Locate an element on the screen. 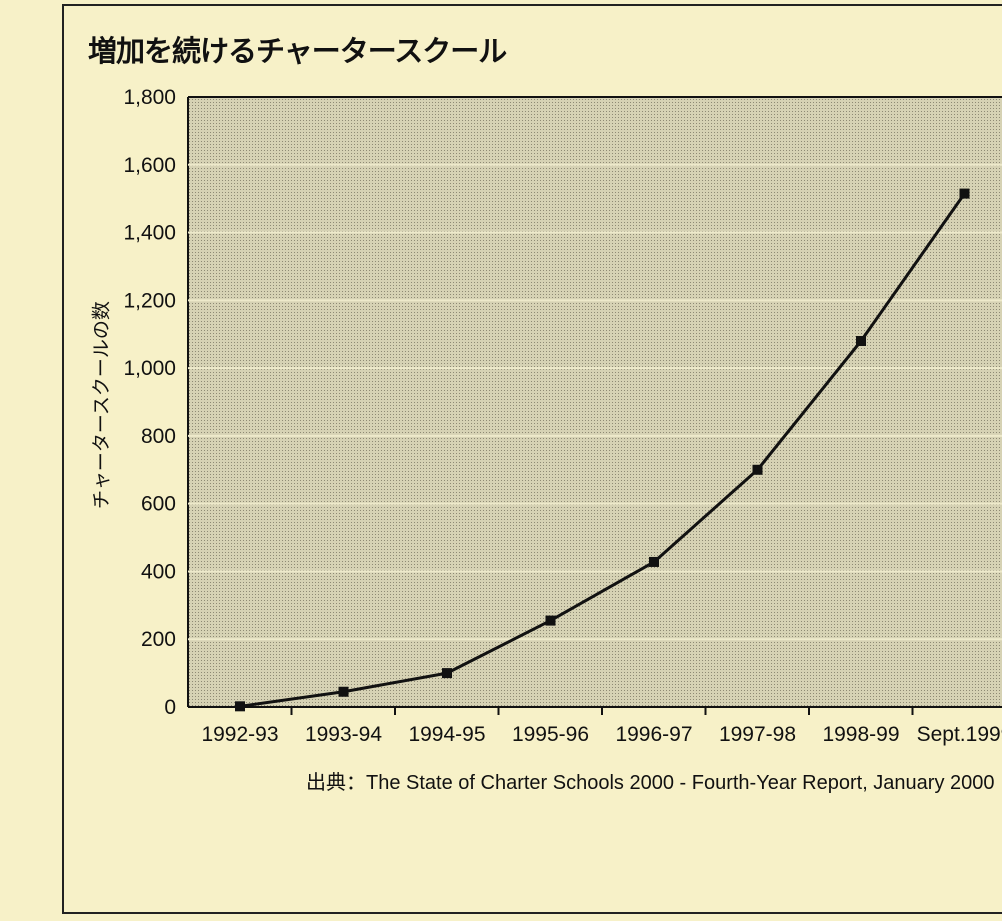 The width and height of the screenshot is (1002, 921). x-tick-label: 1995-96 is located at coordinates (550, 734).